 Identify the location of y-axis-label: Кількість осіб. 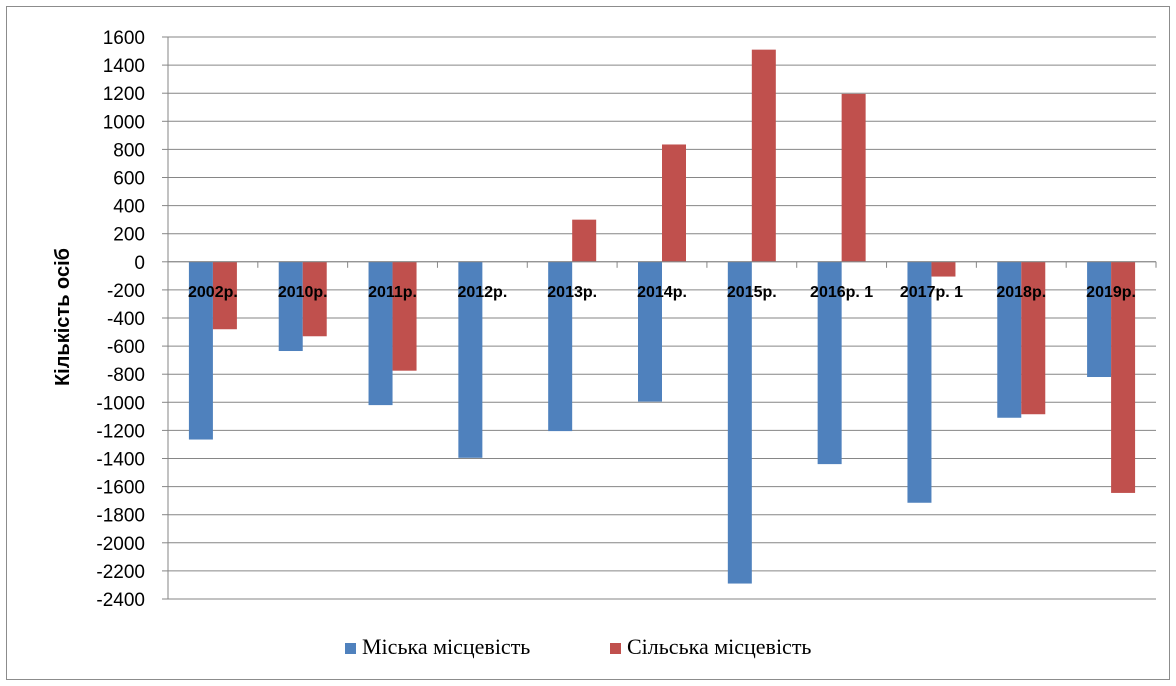
(63, 317).